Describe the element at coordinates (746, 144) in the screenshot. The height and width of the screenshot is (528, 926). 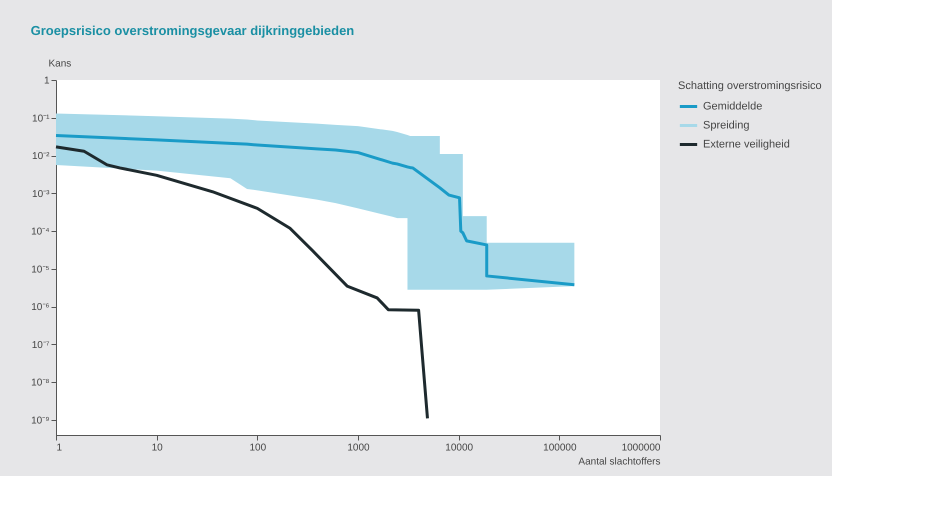
I see `legend-label: Externe veiligheid` at that location.